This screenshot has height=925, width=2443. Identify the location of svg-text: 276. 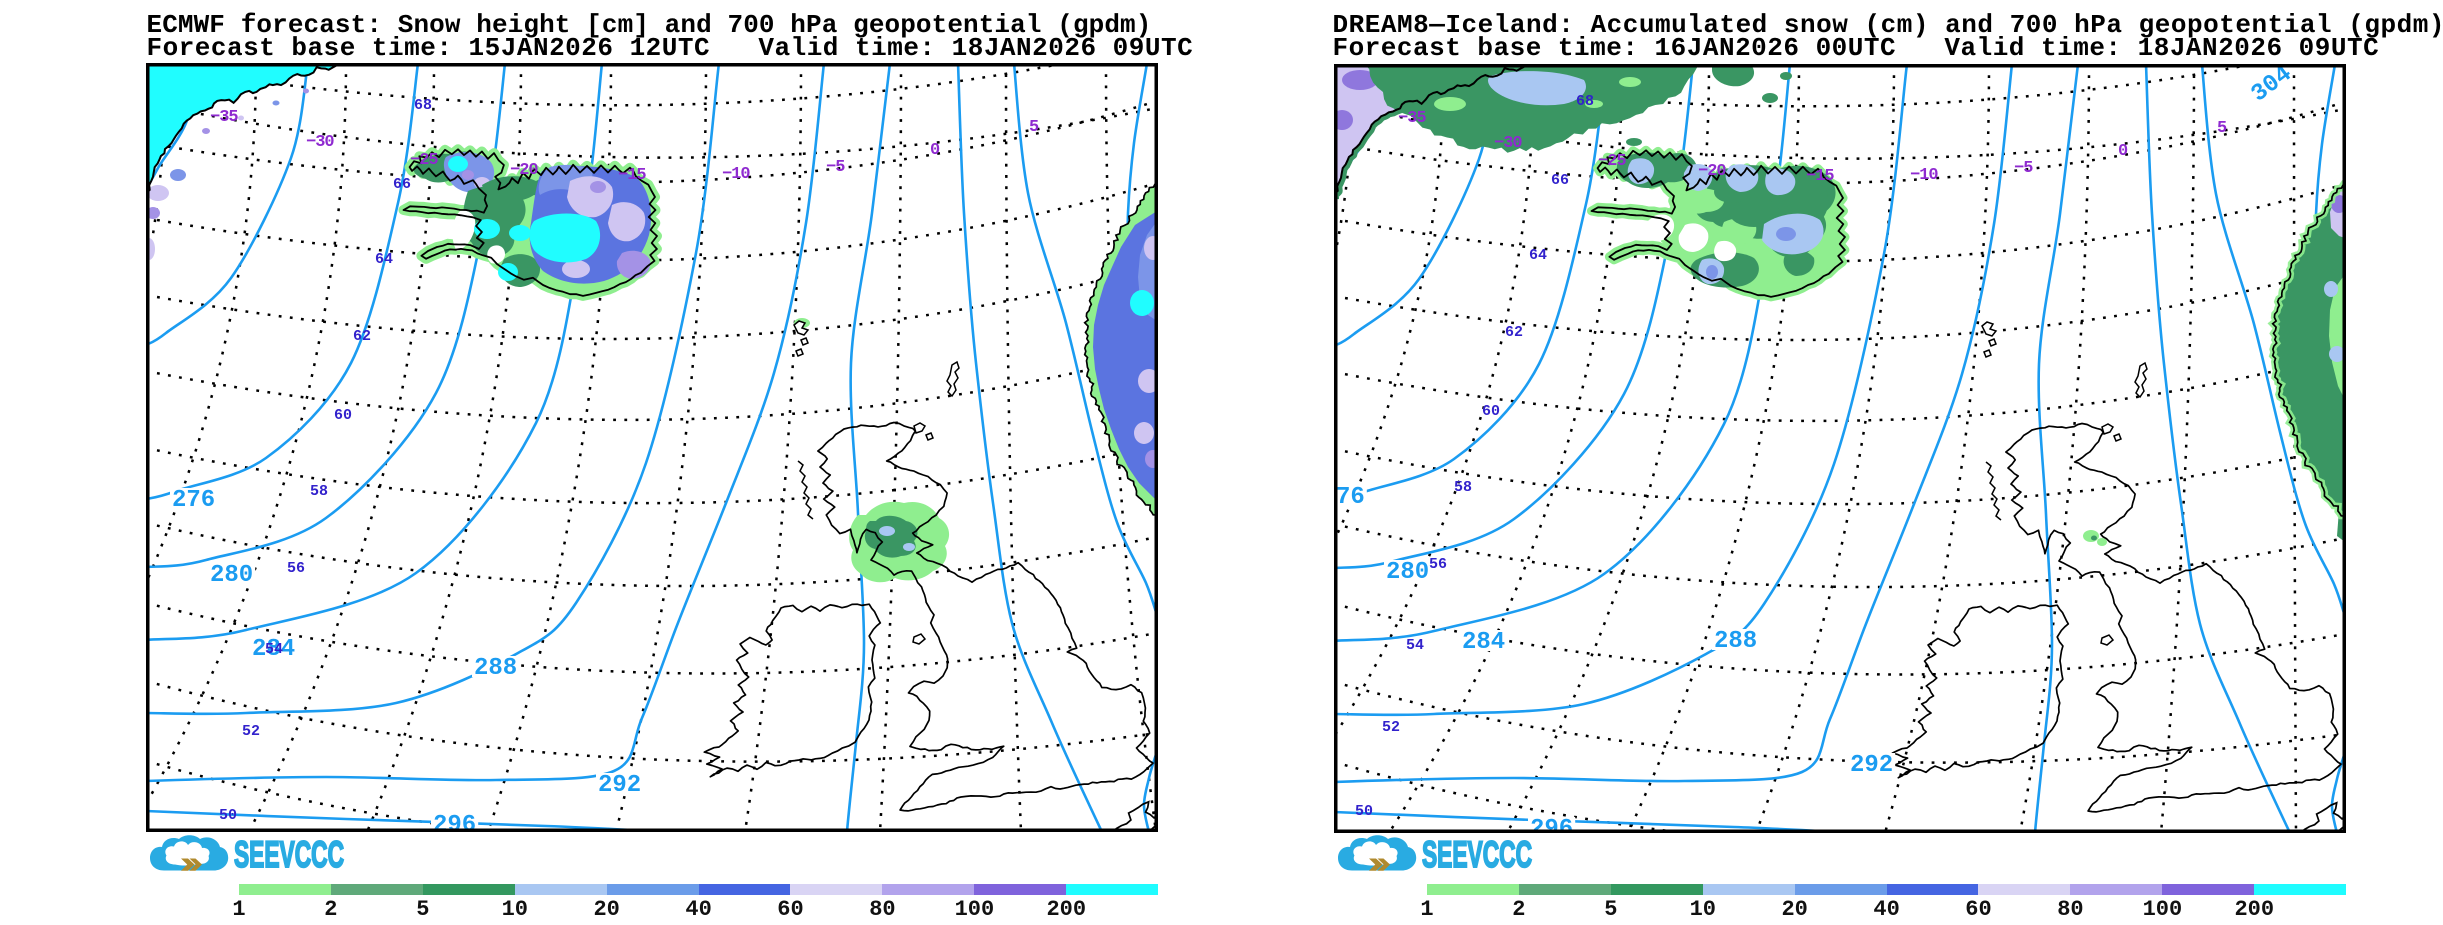
(193, 500).